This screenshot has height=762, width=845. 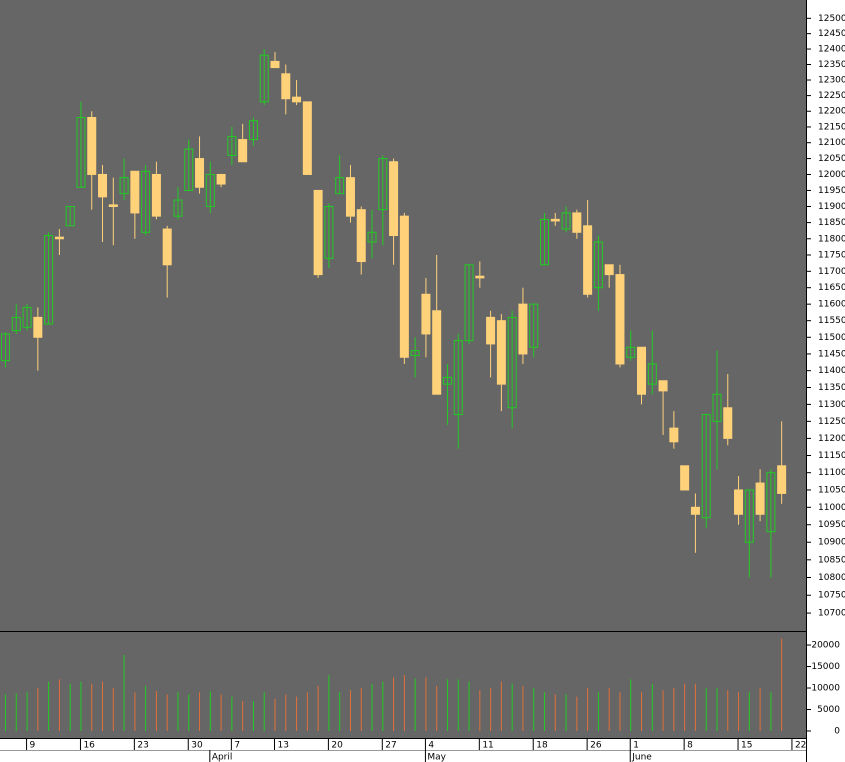 I want to click on month-label: May, so click(x=436, y=757).